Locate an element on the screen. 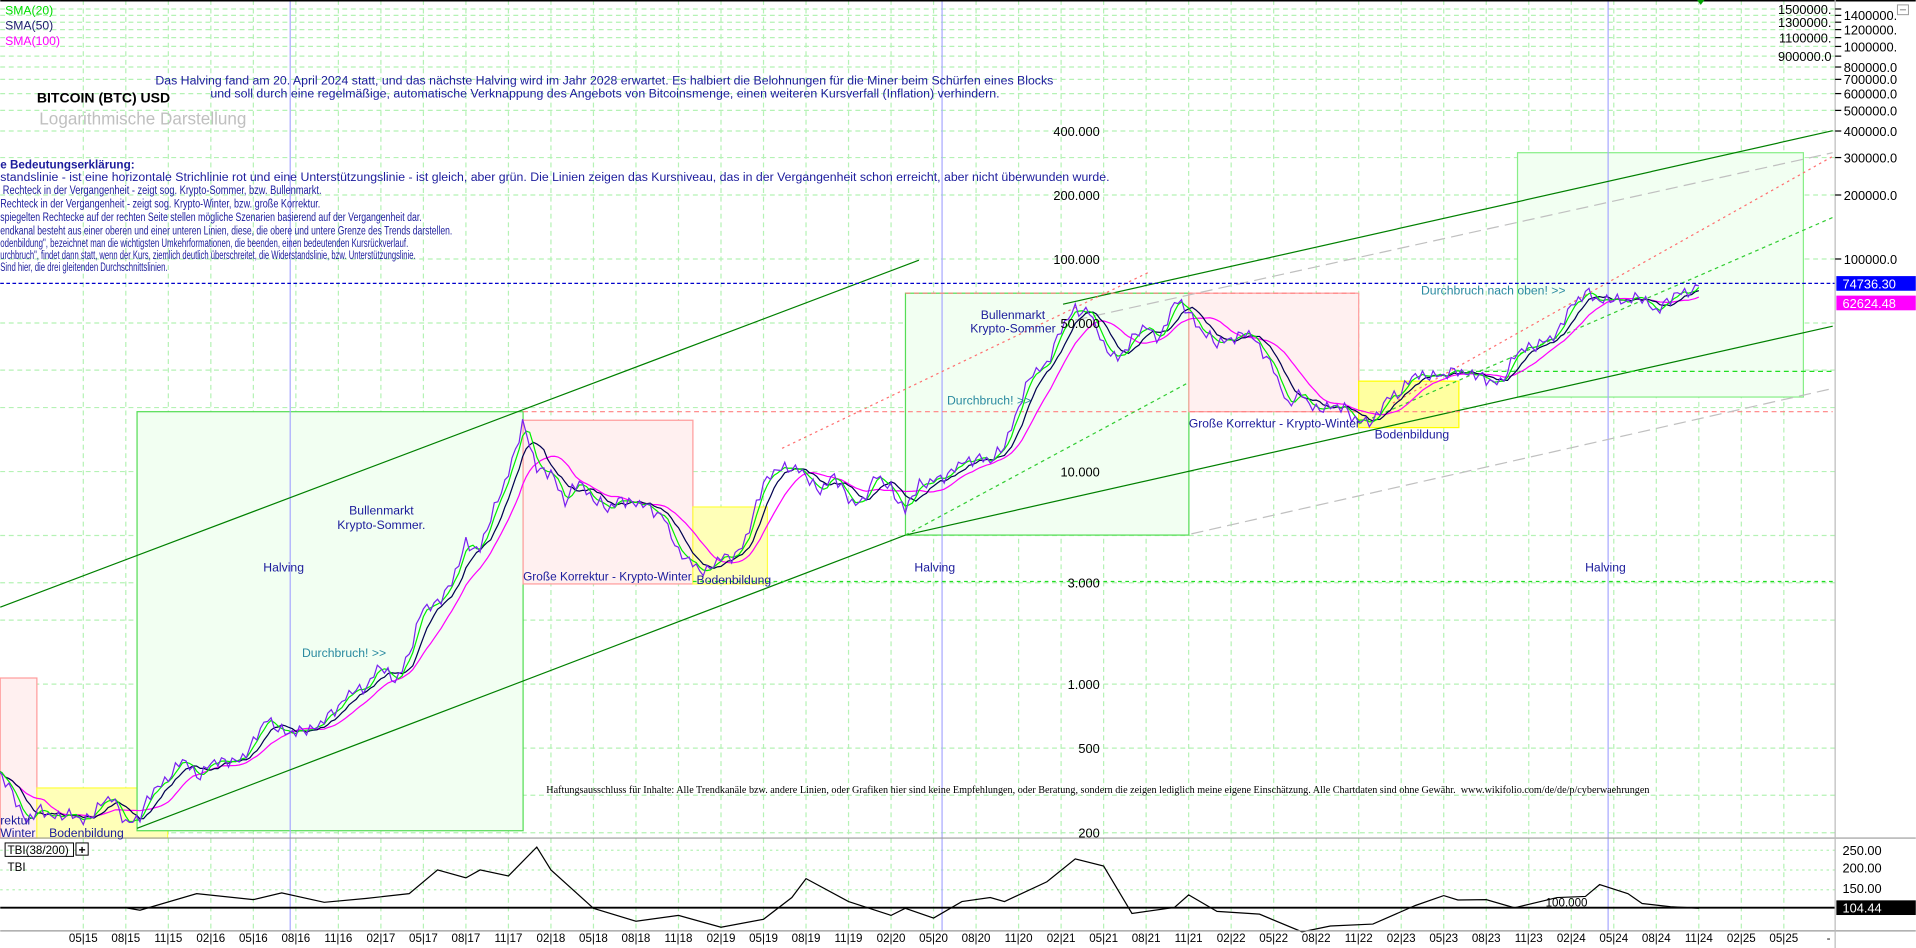 The width and height of the screenshot is (1916, 948). indicator-axis-200: 200.00 is located at coordinates (1861, 867).